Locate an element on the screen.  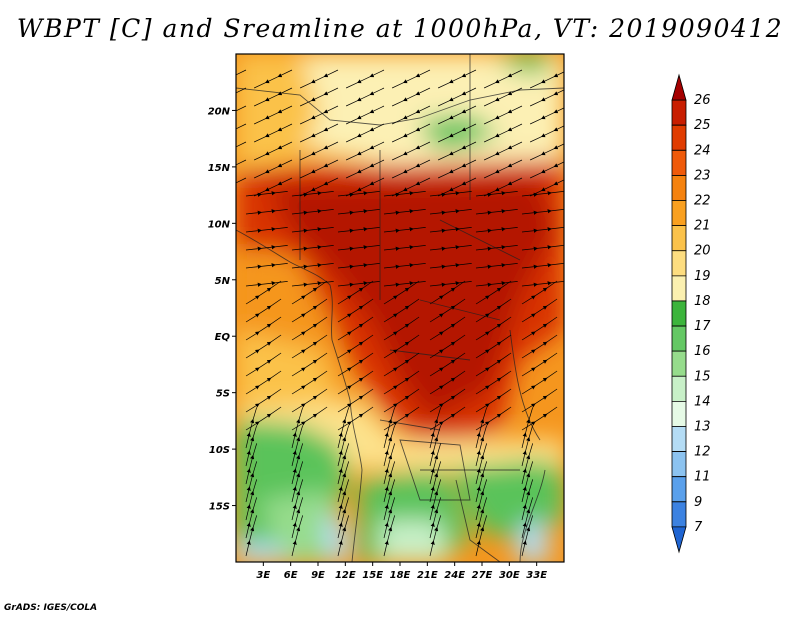
colorbar-label: 19 is located at coordinates (702, 276).